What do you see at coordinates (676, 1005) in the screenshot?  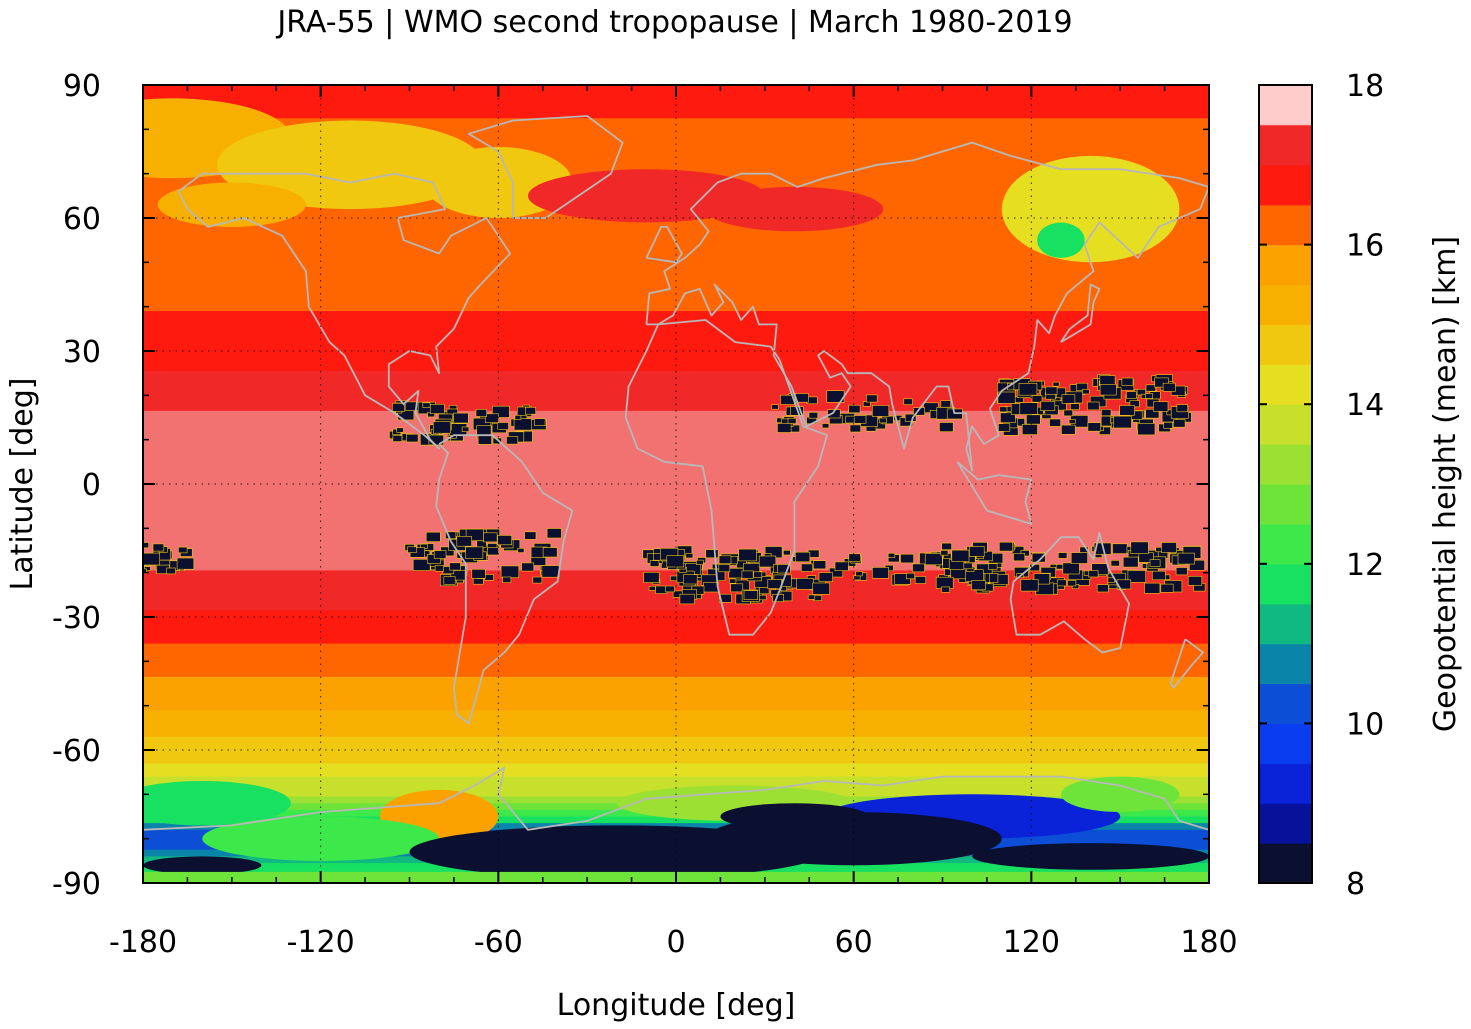 I see `x-axis-label: Longitude [deg]` at bounding box center [676, 1005].